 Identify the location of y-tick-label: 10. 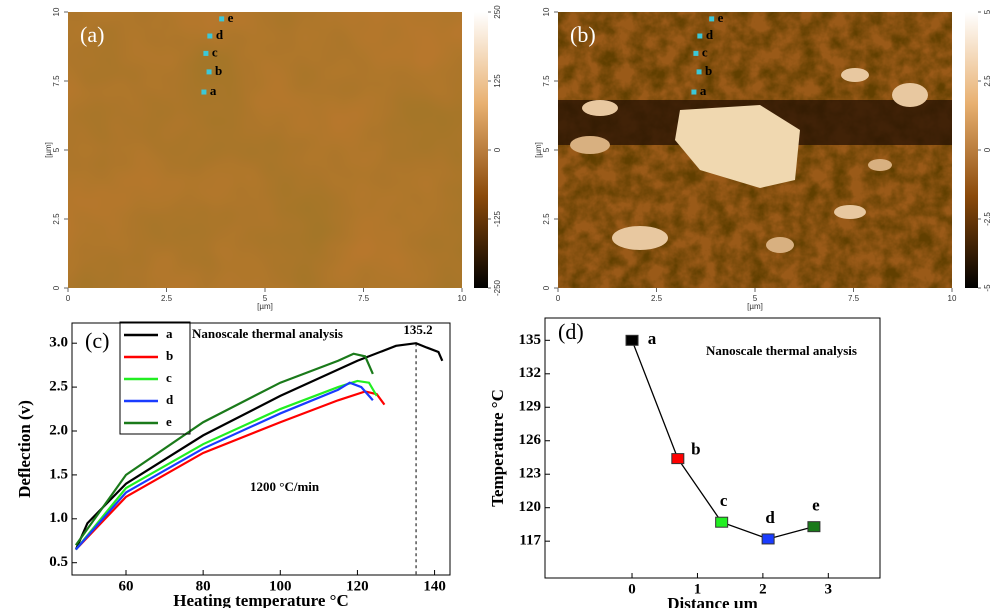
(546, 11).